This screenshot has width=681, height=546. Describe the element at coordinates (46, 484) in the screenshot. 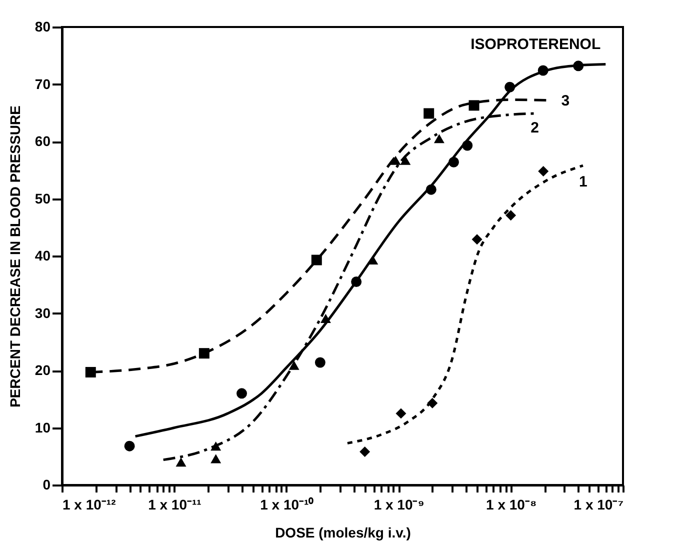

I see `y-tick-label: 0` at that location.